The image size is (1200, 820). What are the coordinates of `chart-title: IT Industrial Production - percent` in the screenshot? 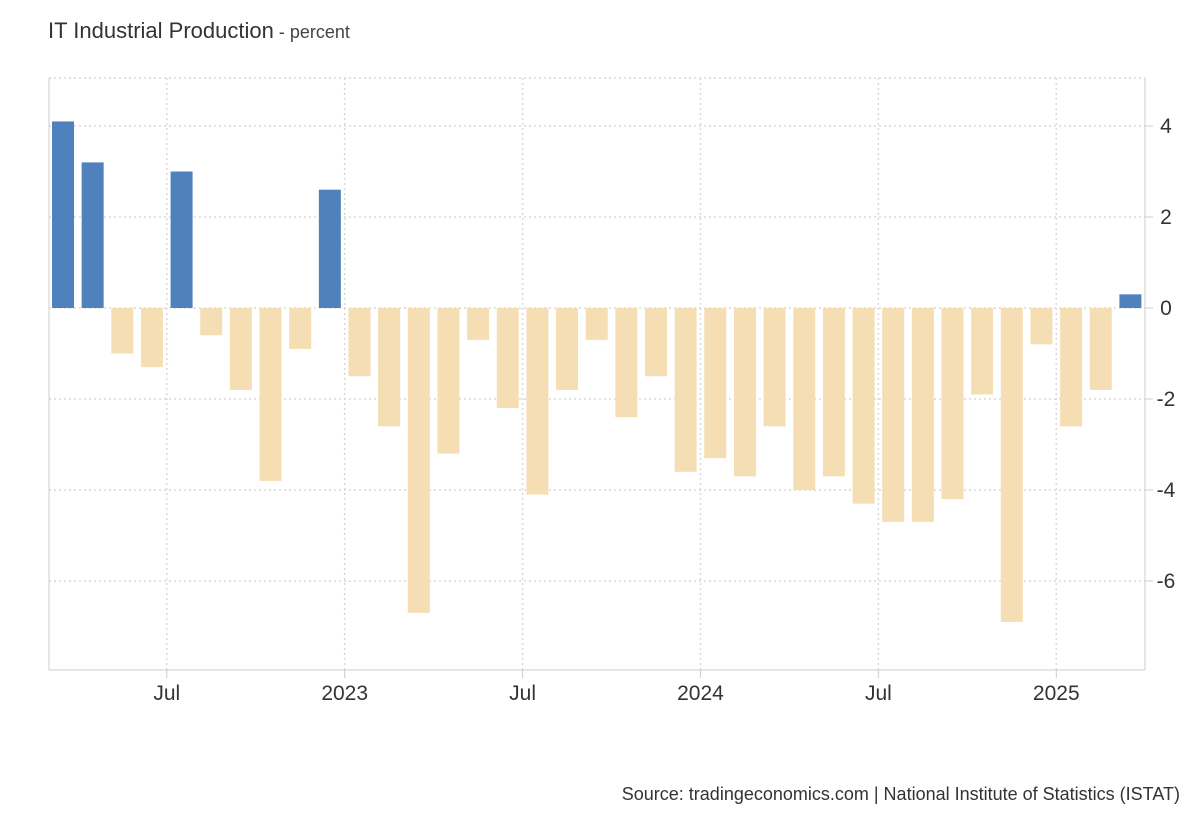 It's located at (199, 31).